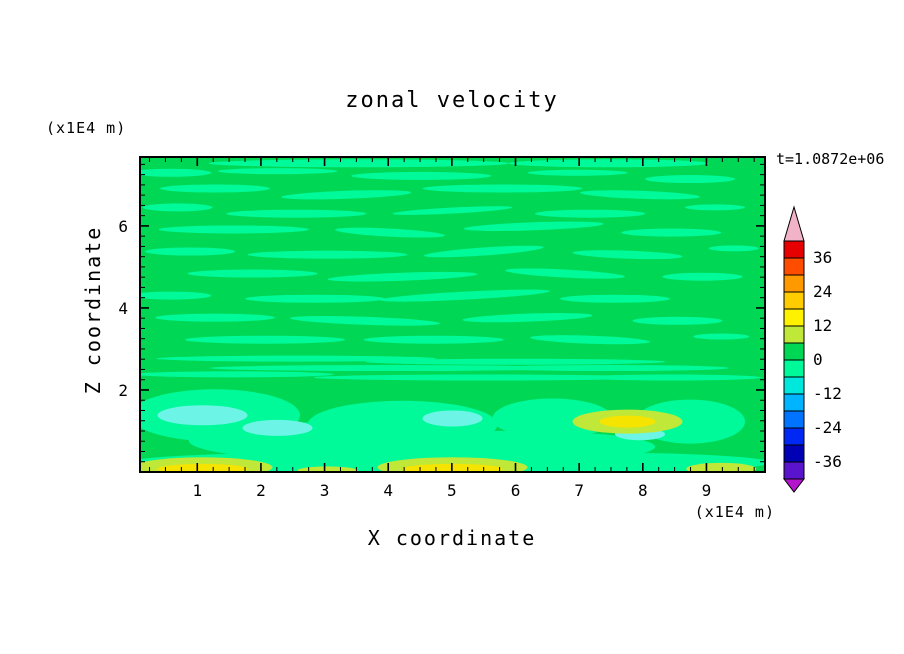  I want to click on x-tick-label: 3, so click(325, 490).